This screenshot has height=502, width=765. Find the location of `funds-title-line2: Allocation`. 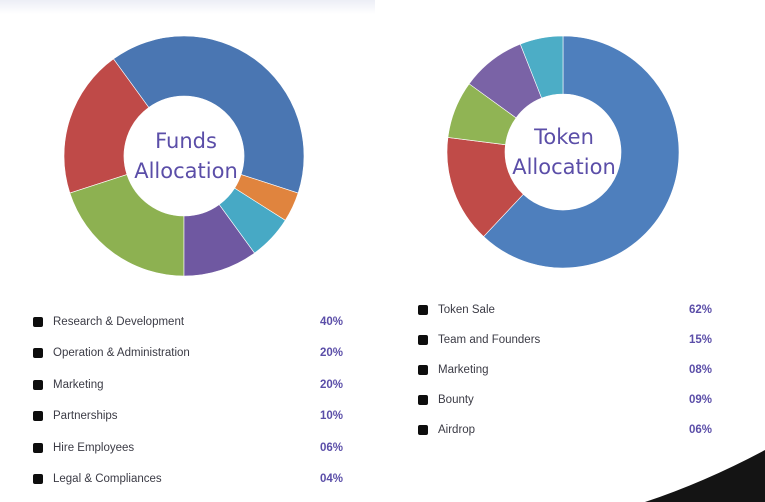

funds-title-line2: Allocation is located at coordinates (186, 171).